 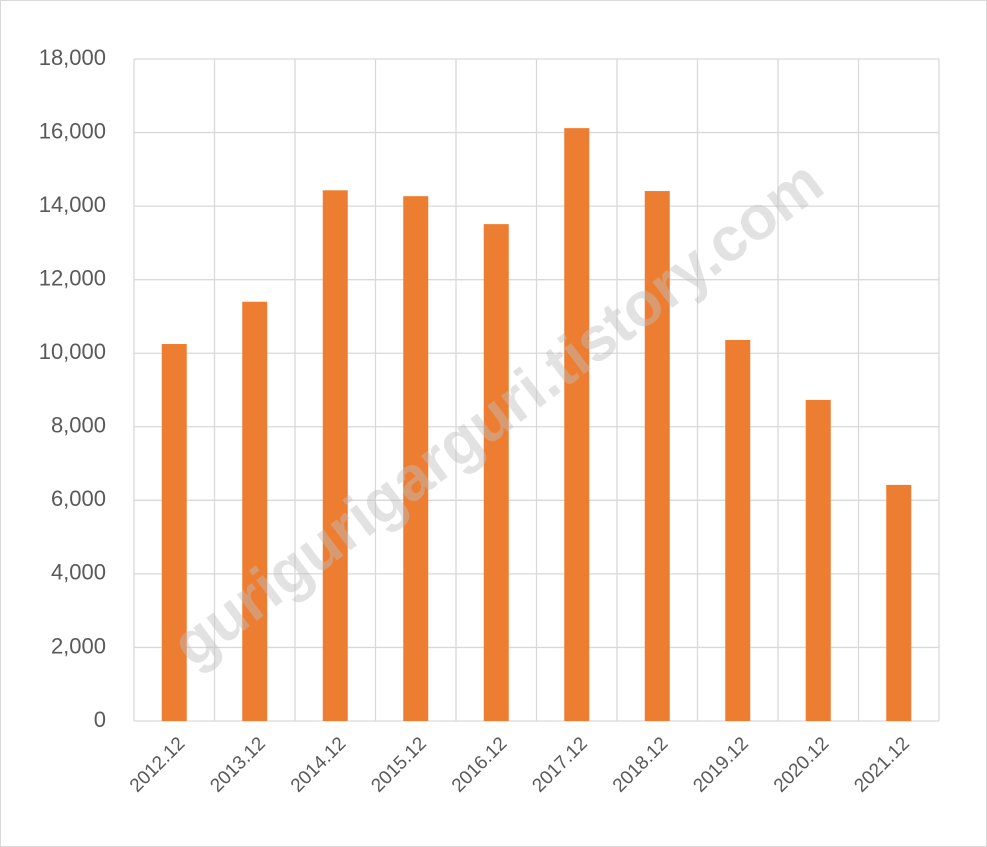 What do you see at coordinates (78, 645) in the screenshot?
I see `y-tick-label: 2,000` at bounding box center [78, 645].